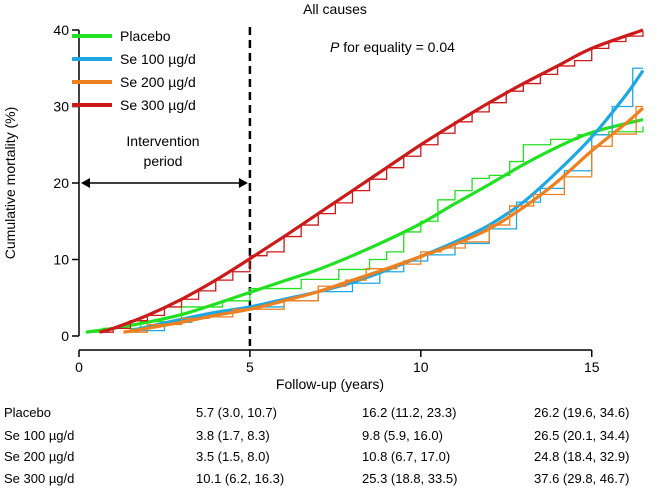  Describe the element at coordinates (61, 260) in the screenshot. I see `y-tick-label-10: 10` at that location.